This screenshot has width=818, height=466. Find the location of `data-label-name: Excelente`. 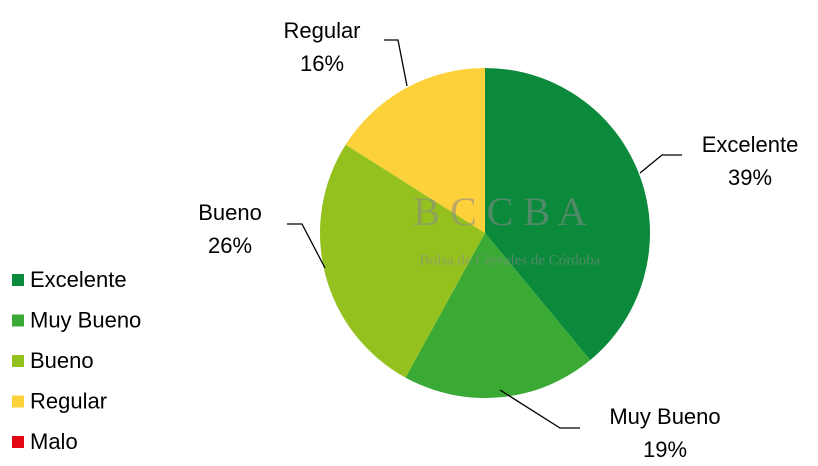

data-label-name: Excelente is located at coordinates (750, 144).